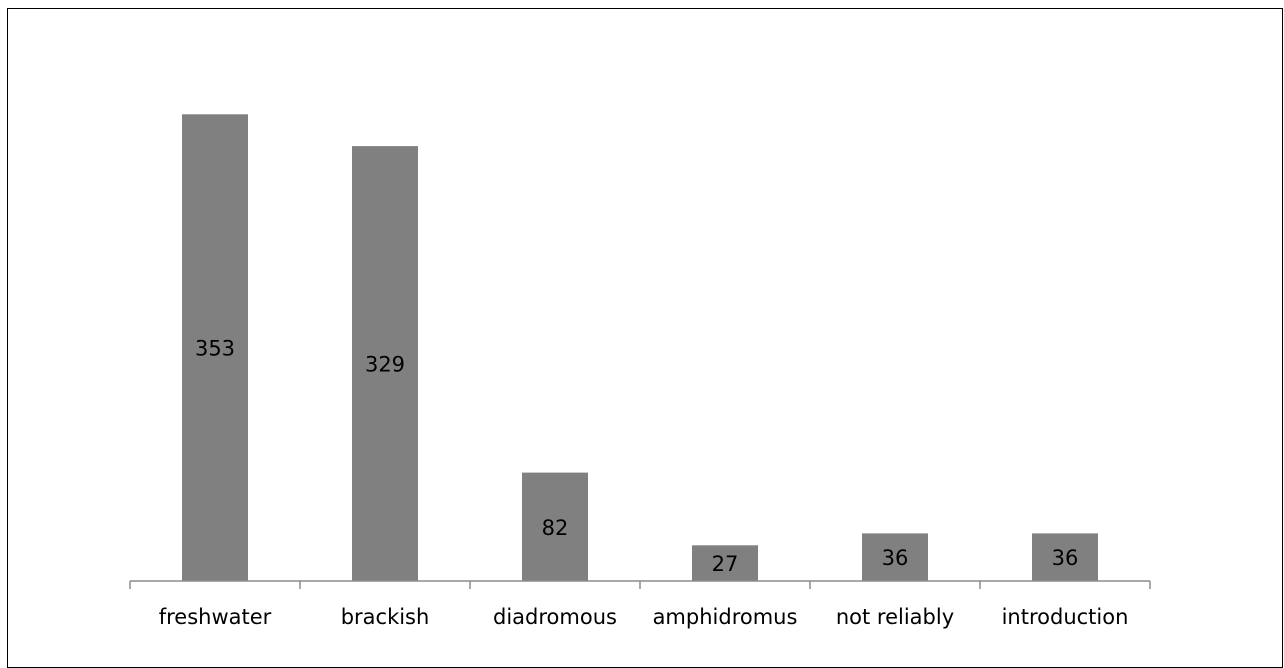 Image resolution: width=1284 pixels, height=668 pixels. I want to click on x-axis, so click(640, 584).